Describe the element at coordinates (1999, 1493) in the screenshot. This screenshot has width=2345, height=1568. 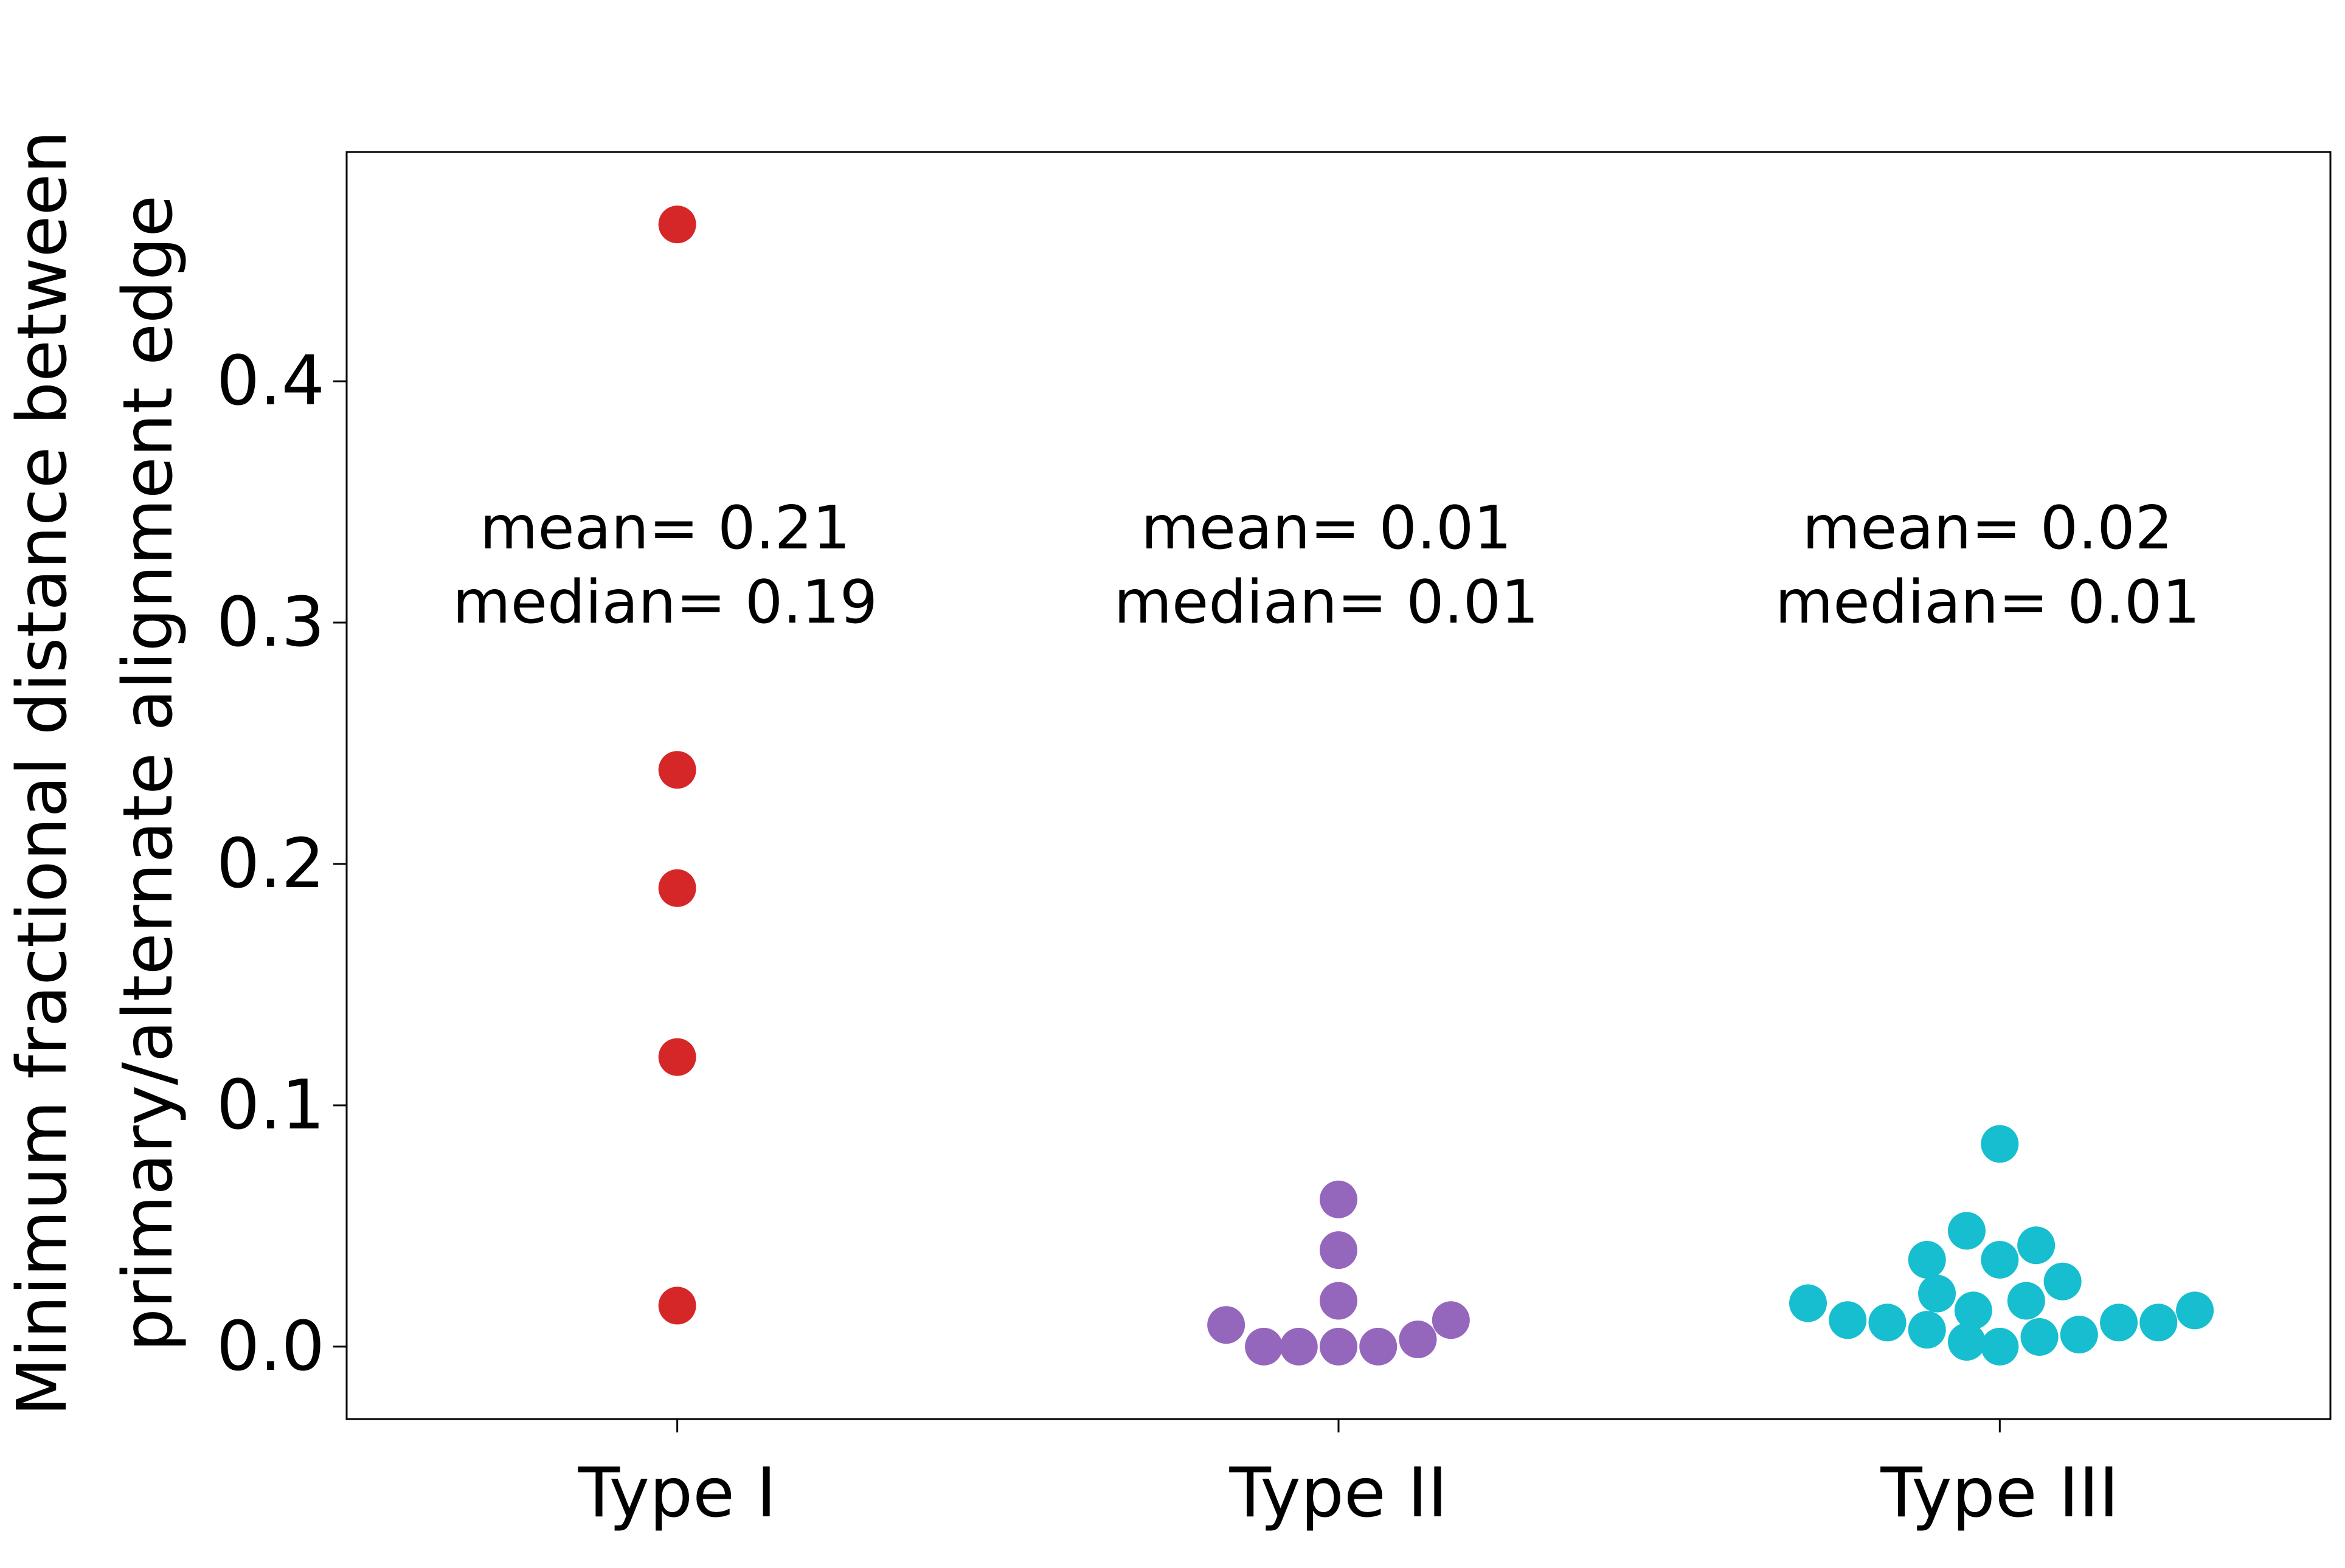
I see `x-tick-label: Type III` at that location.